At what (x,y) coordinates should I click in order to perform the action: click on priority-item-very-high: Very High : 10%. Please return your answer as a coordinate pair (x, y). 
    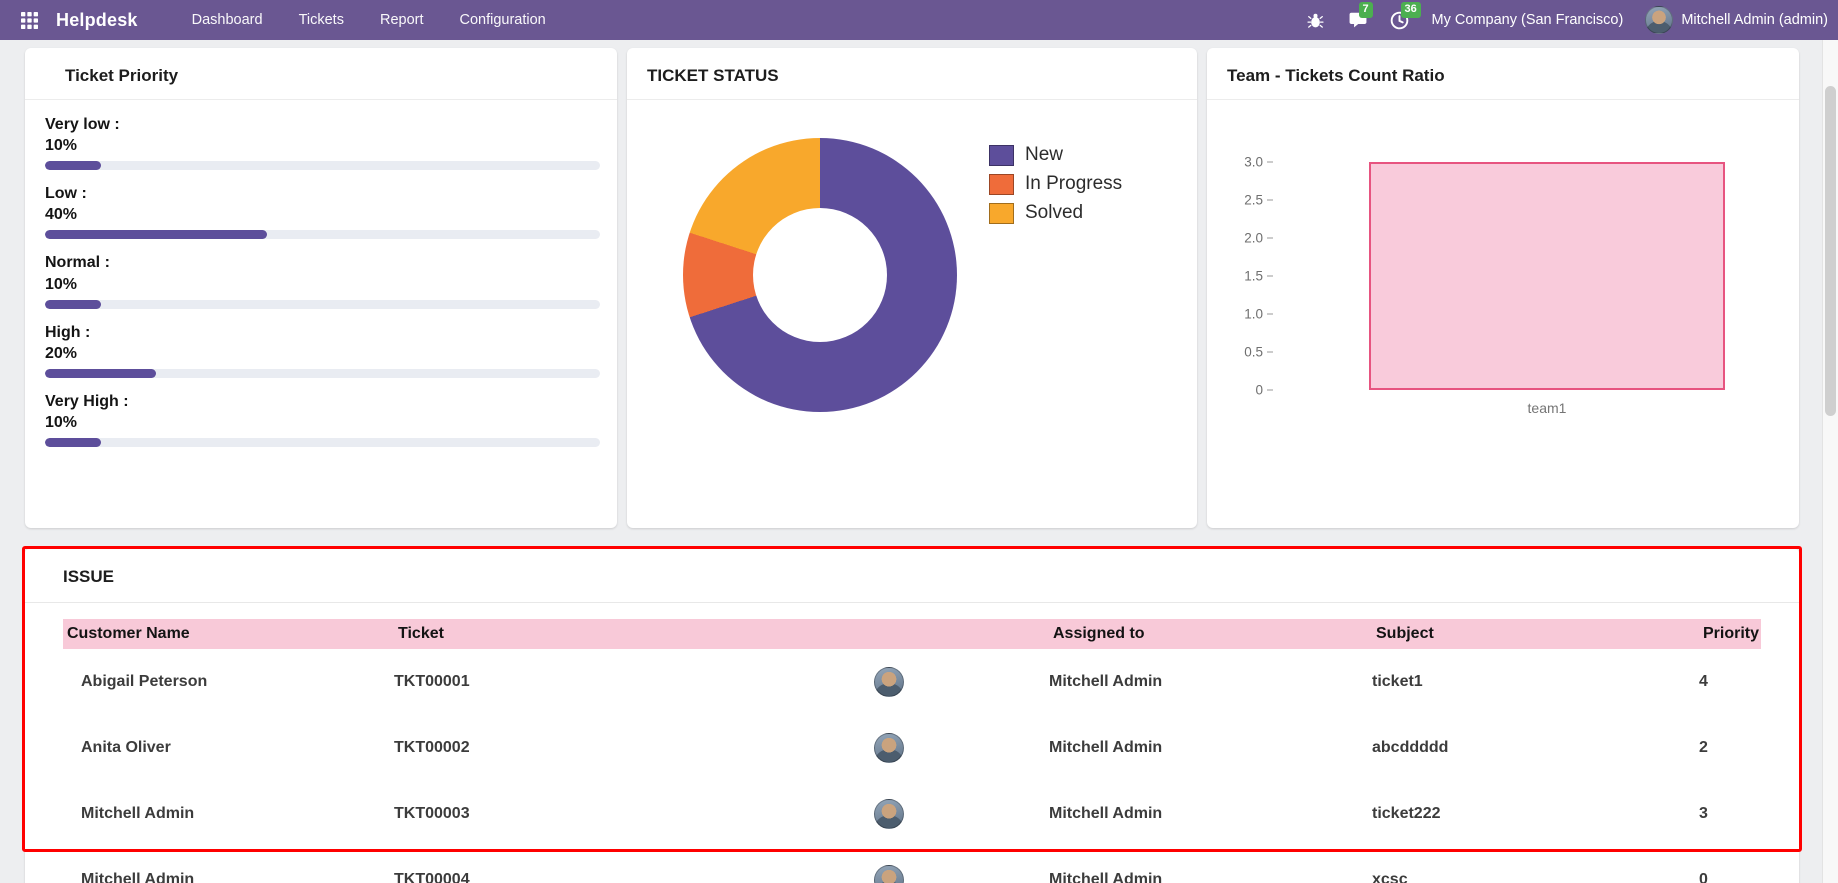
    Looking at the image, I should click on (322, 419).